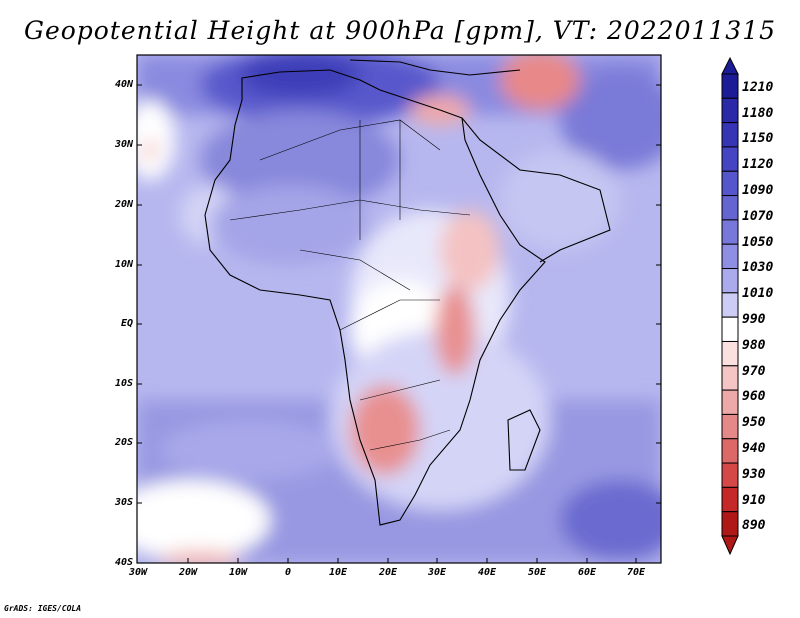  I want to click on colorbar-label: 980, so click(754, 345).